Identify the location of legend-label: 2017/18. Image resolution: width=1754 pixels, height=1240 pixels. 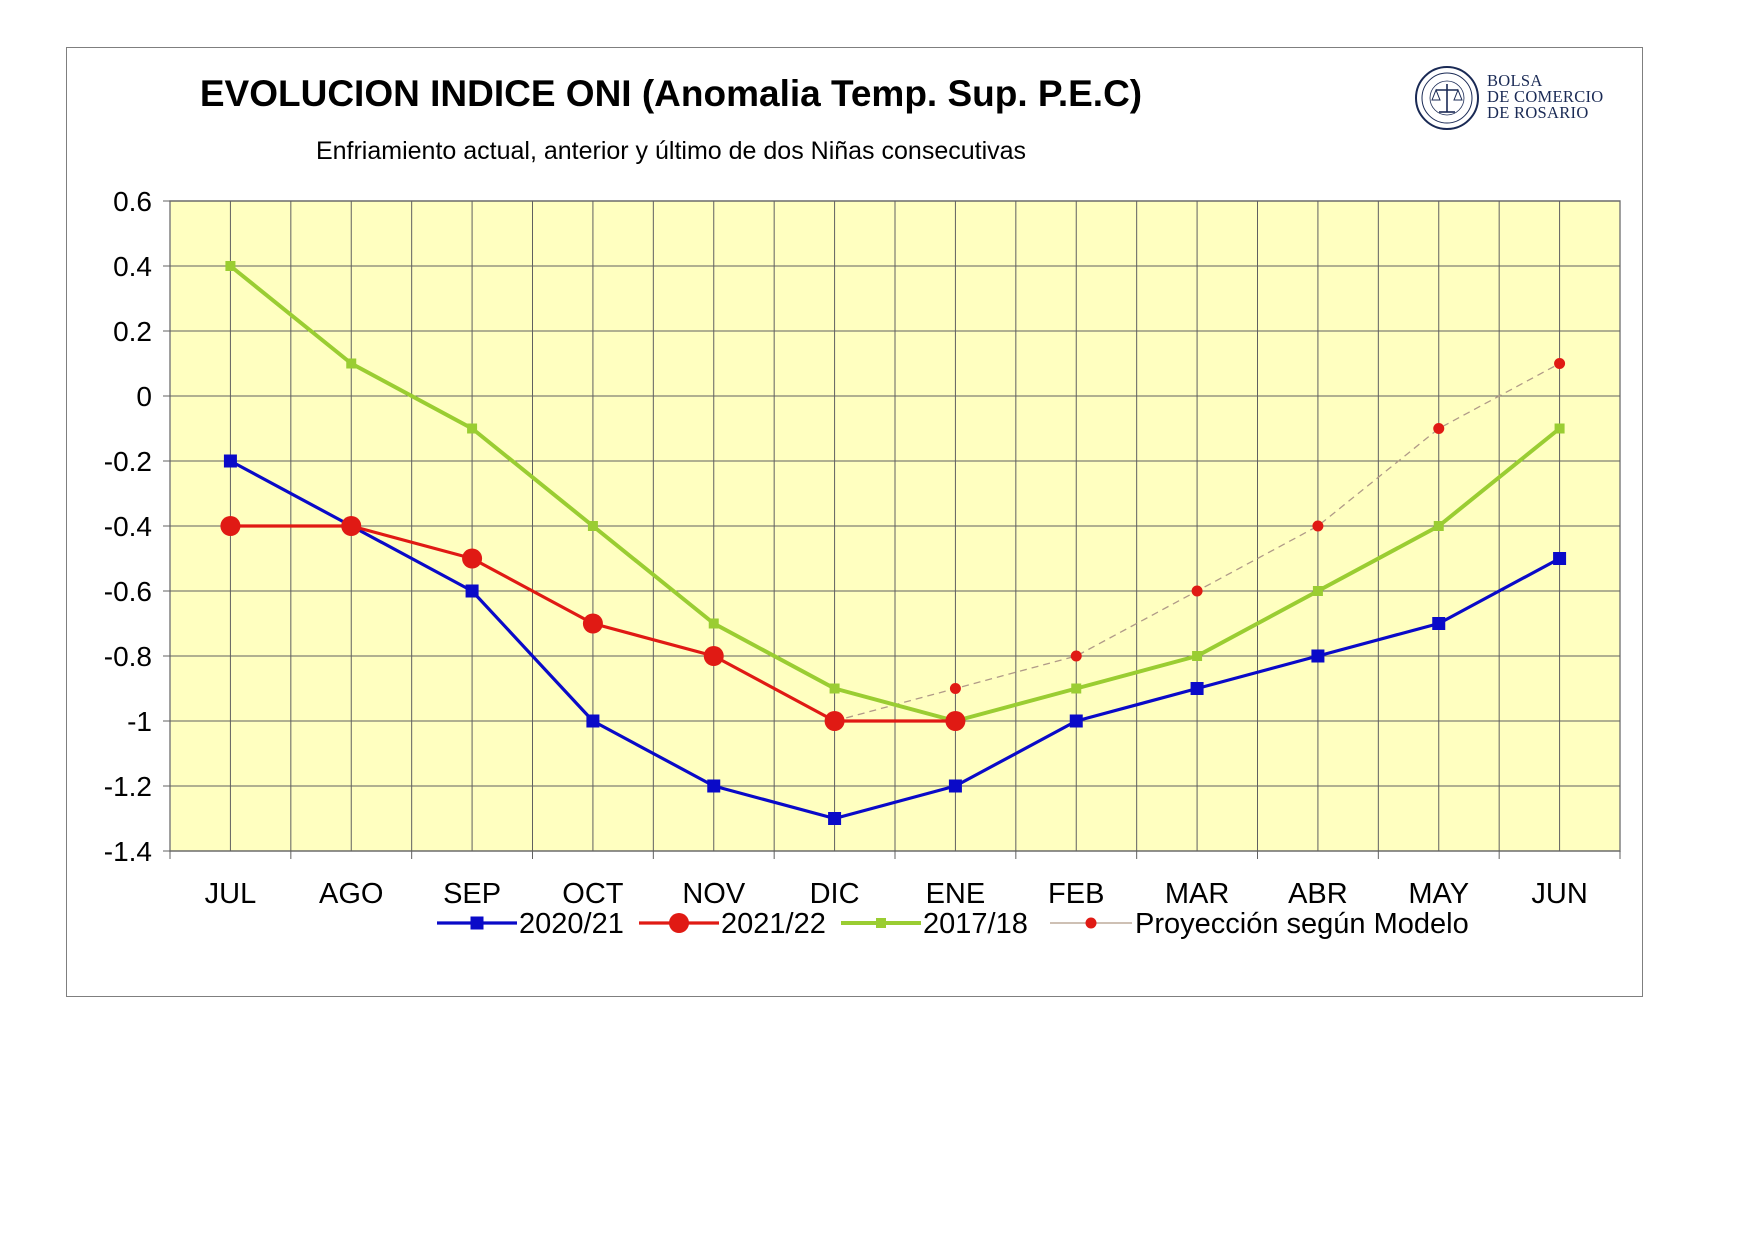
(975, 924).